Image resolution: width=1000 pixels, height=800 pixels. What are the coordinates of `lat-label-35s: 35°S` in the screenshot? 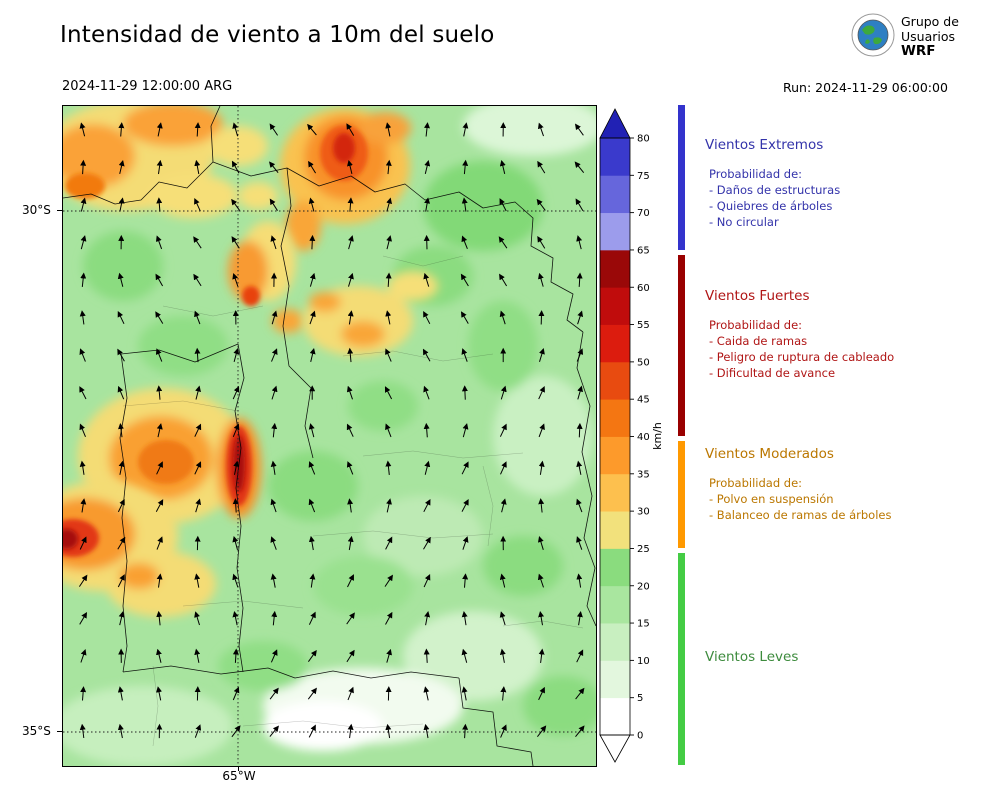 It's located at (36, 731).